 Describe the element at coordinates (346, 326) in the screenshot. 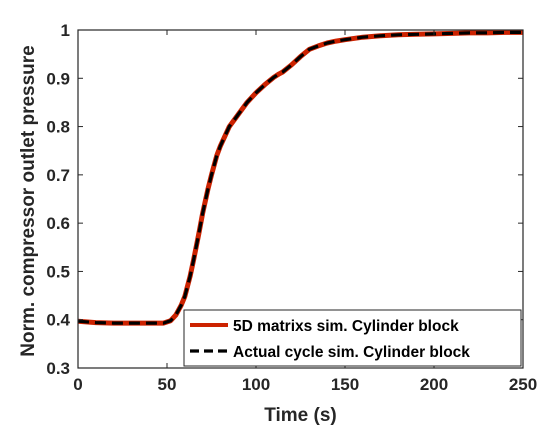

I see `legend-label-5d-matrix: 5D matrixs sim. Cylinder block` at that location.